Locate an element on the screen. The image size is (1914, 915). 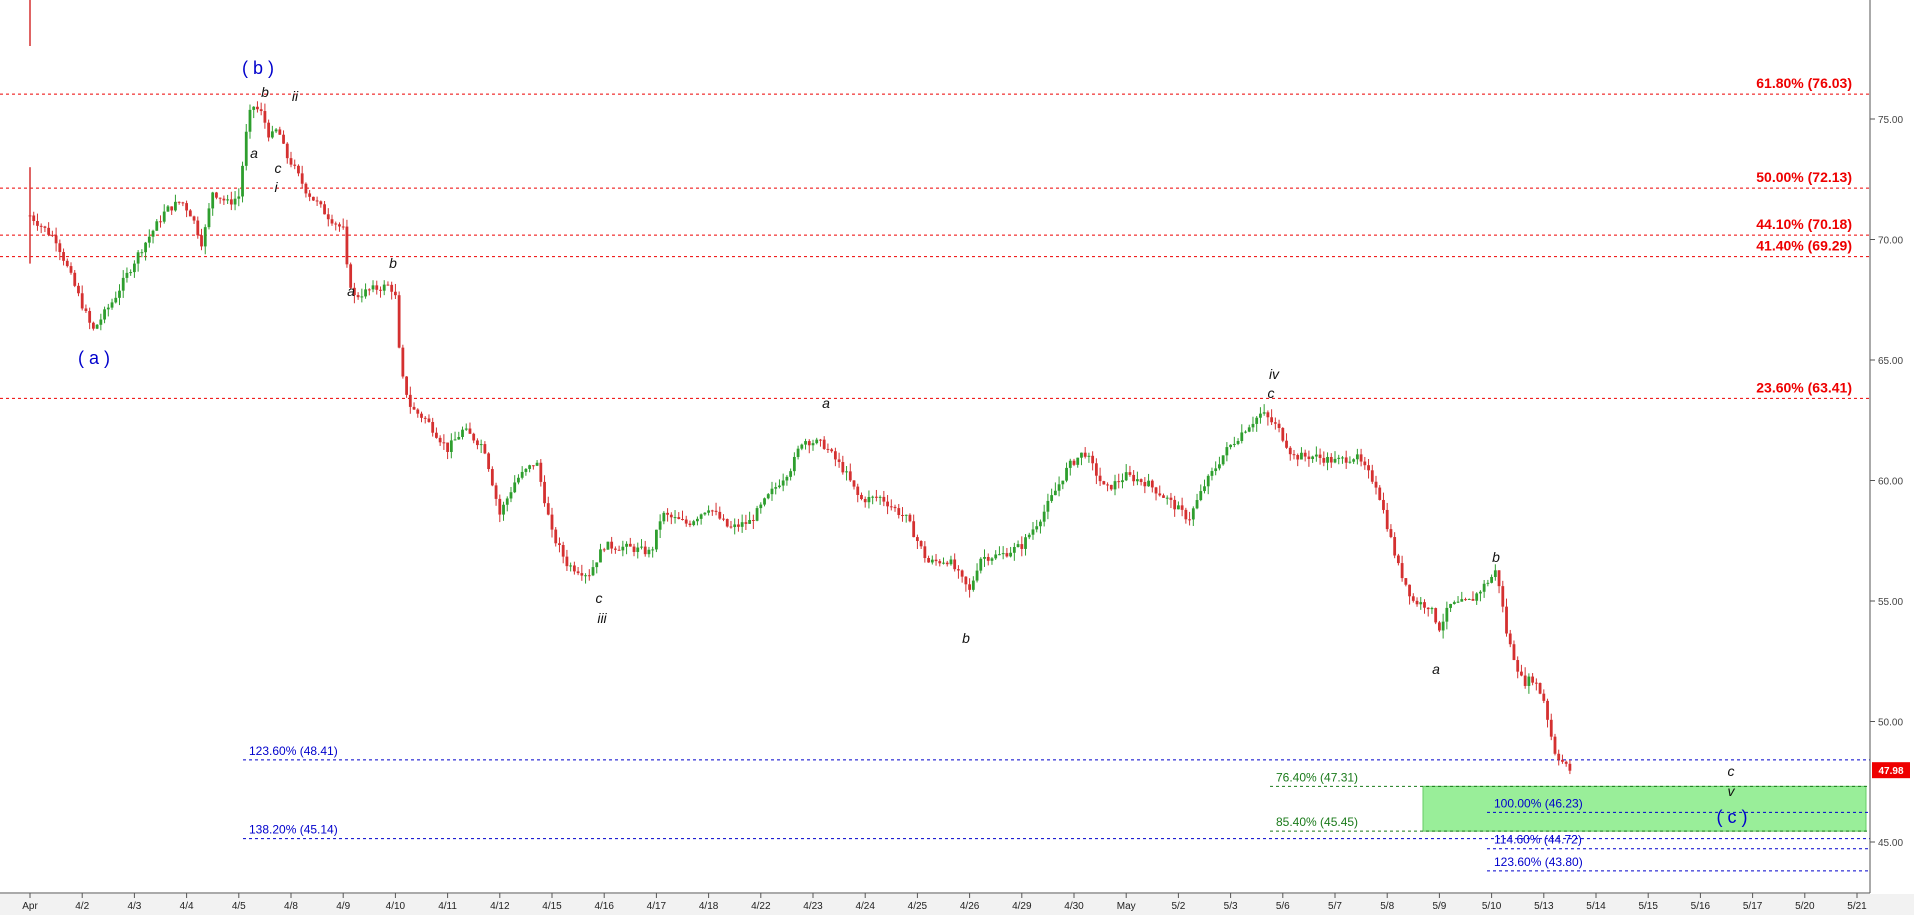
x-tick-label: 5/15 is located at coordinates (1648, 906).